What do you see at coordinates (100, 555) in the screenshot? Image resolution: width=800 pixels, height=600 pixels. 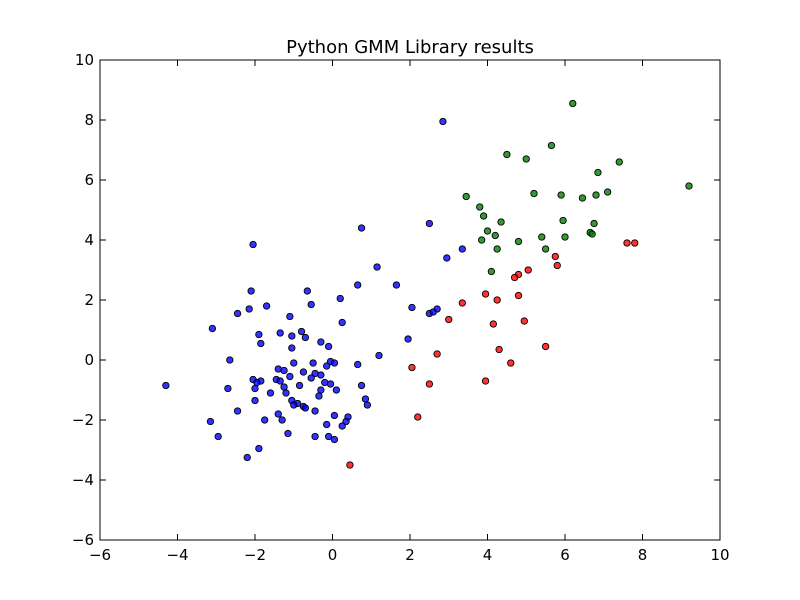 I see `x-tick-label: −6` at bounding box center [100, 555].